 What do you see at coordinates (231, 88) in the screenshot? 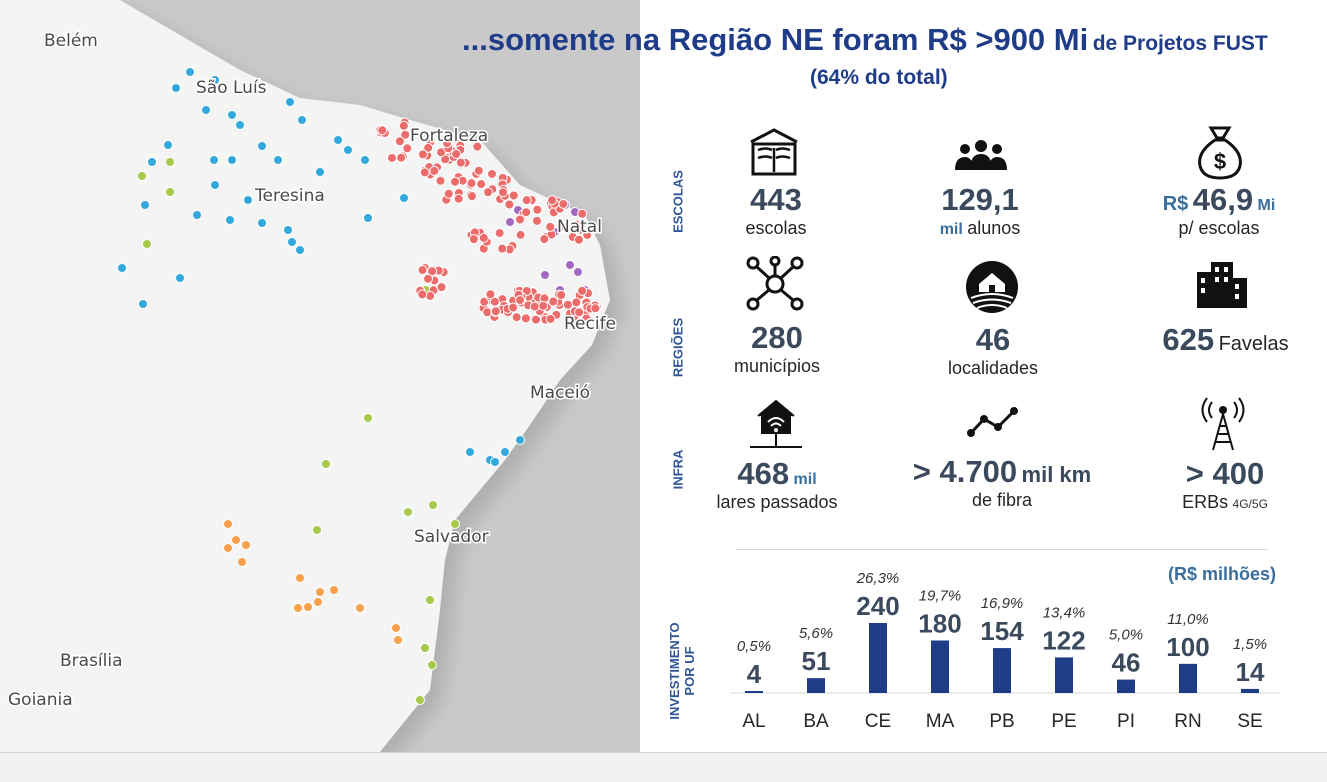
I see `city-label: São Luís` at bounding box center [231, 88].